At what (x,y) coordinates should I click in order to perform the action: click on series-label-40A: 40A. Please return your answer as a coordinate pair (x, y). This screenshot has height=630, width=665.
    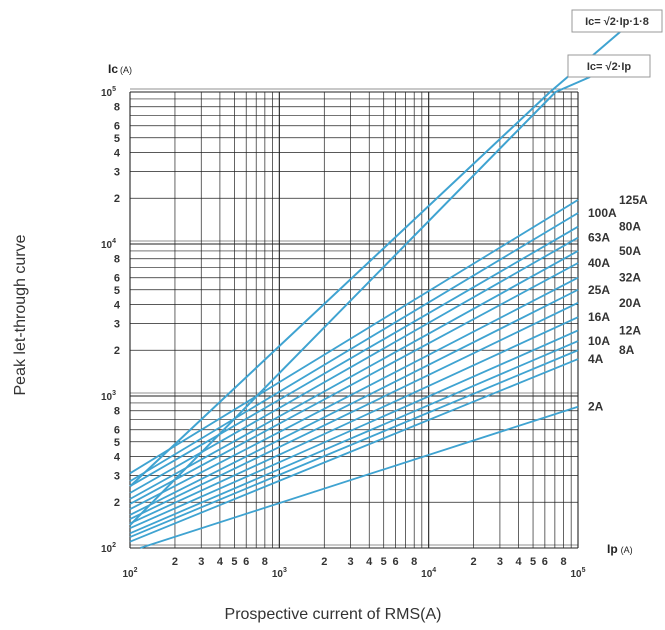
    Looking at the image, I should click on (599, 263).